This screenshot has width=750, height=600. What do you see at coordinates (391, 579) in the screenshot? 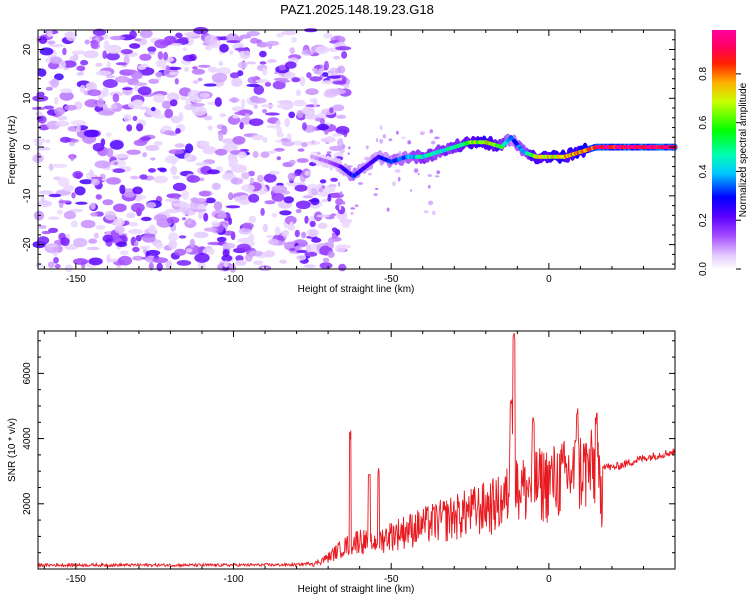
I see `x-tick-label: -50` at bounding box center [391, 579].